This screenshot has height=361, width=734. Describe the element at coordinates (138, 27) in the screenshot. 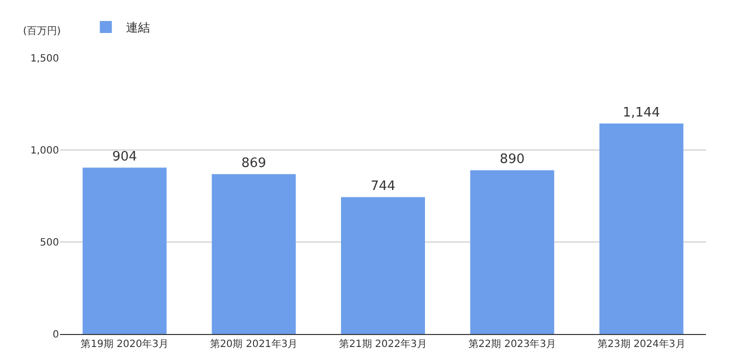

I see `legend-label: 連結` at that location.